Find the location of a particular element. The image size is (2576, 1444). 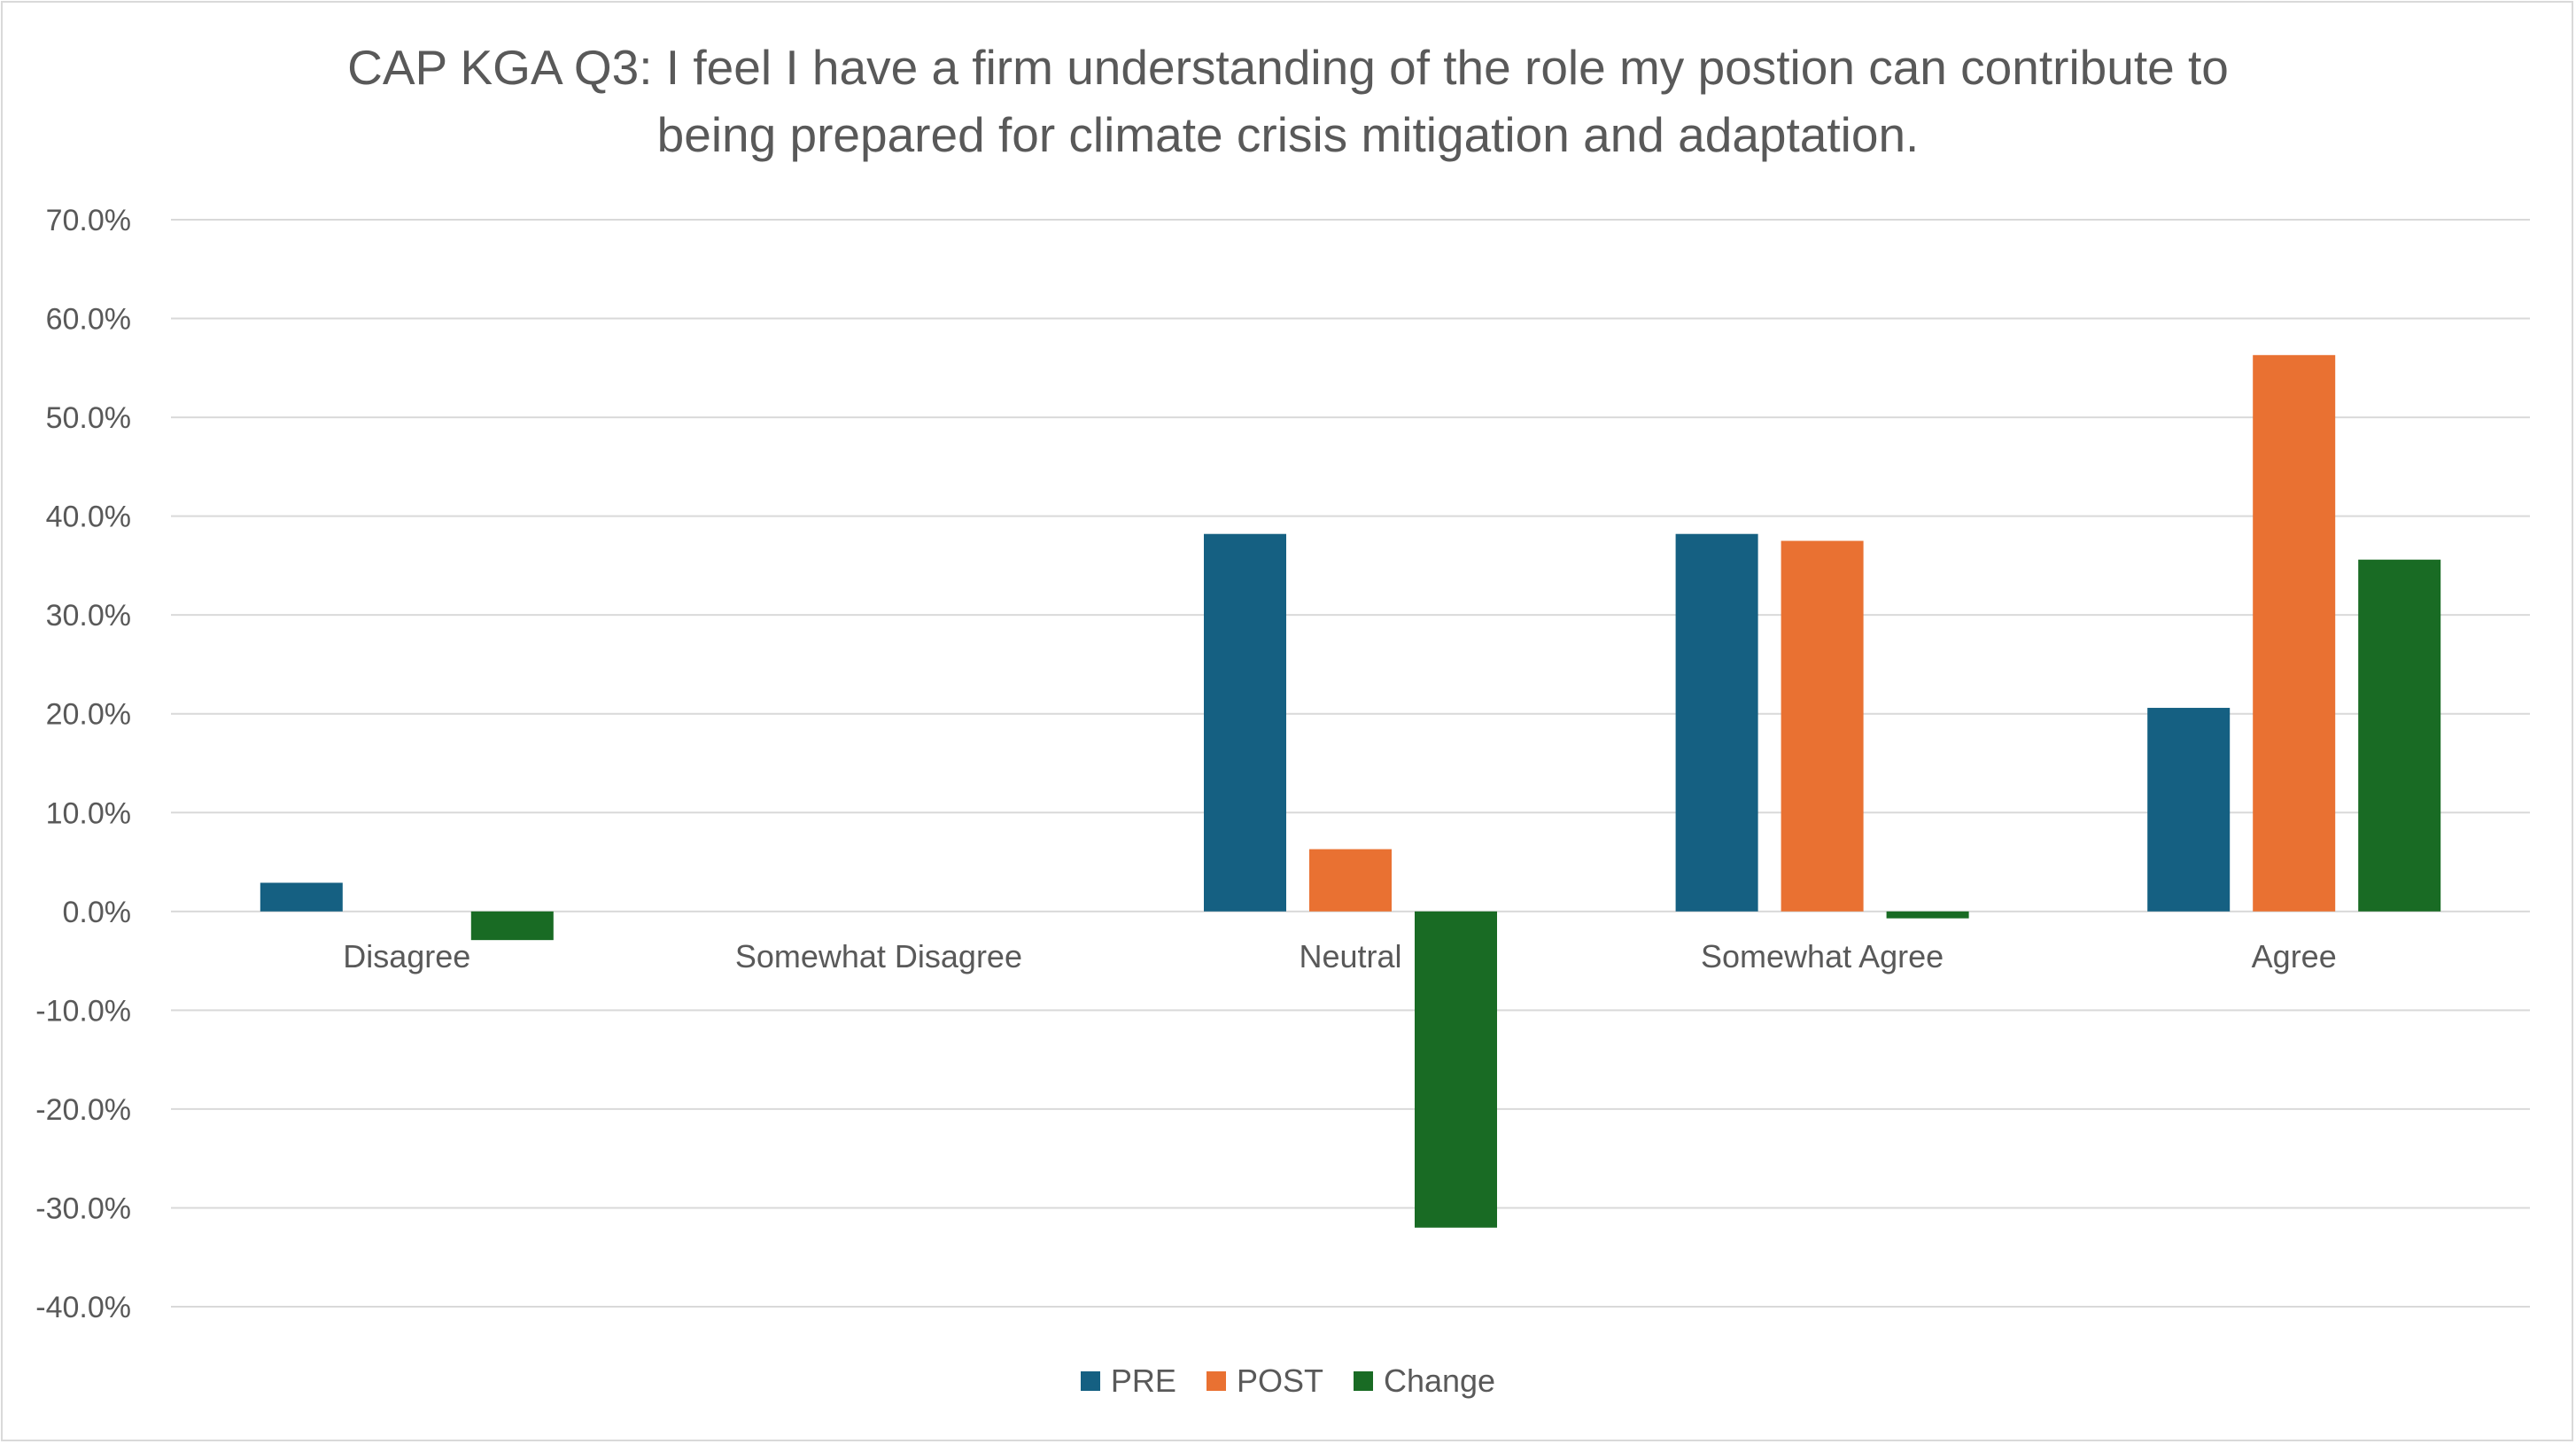

bar-pre-disagree is located at coordinates (301, 897).